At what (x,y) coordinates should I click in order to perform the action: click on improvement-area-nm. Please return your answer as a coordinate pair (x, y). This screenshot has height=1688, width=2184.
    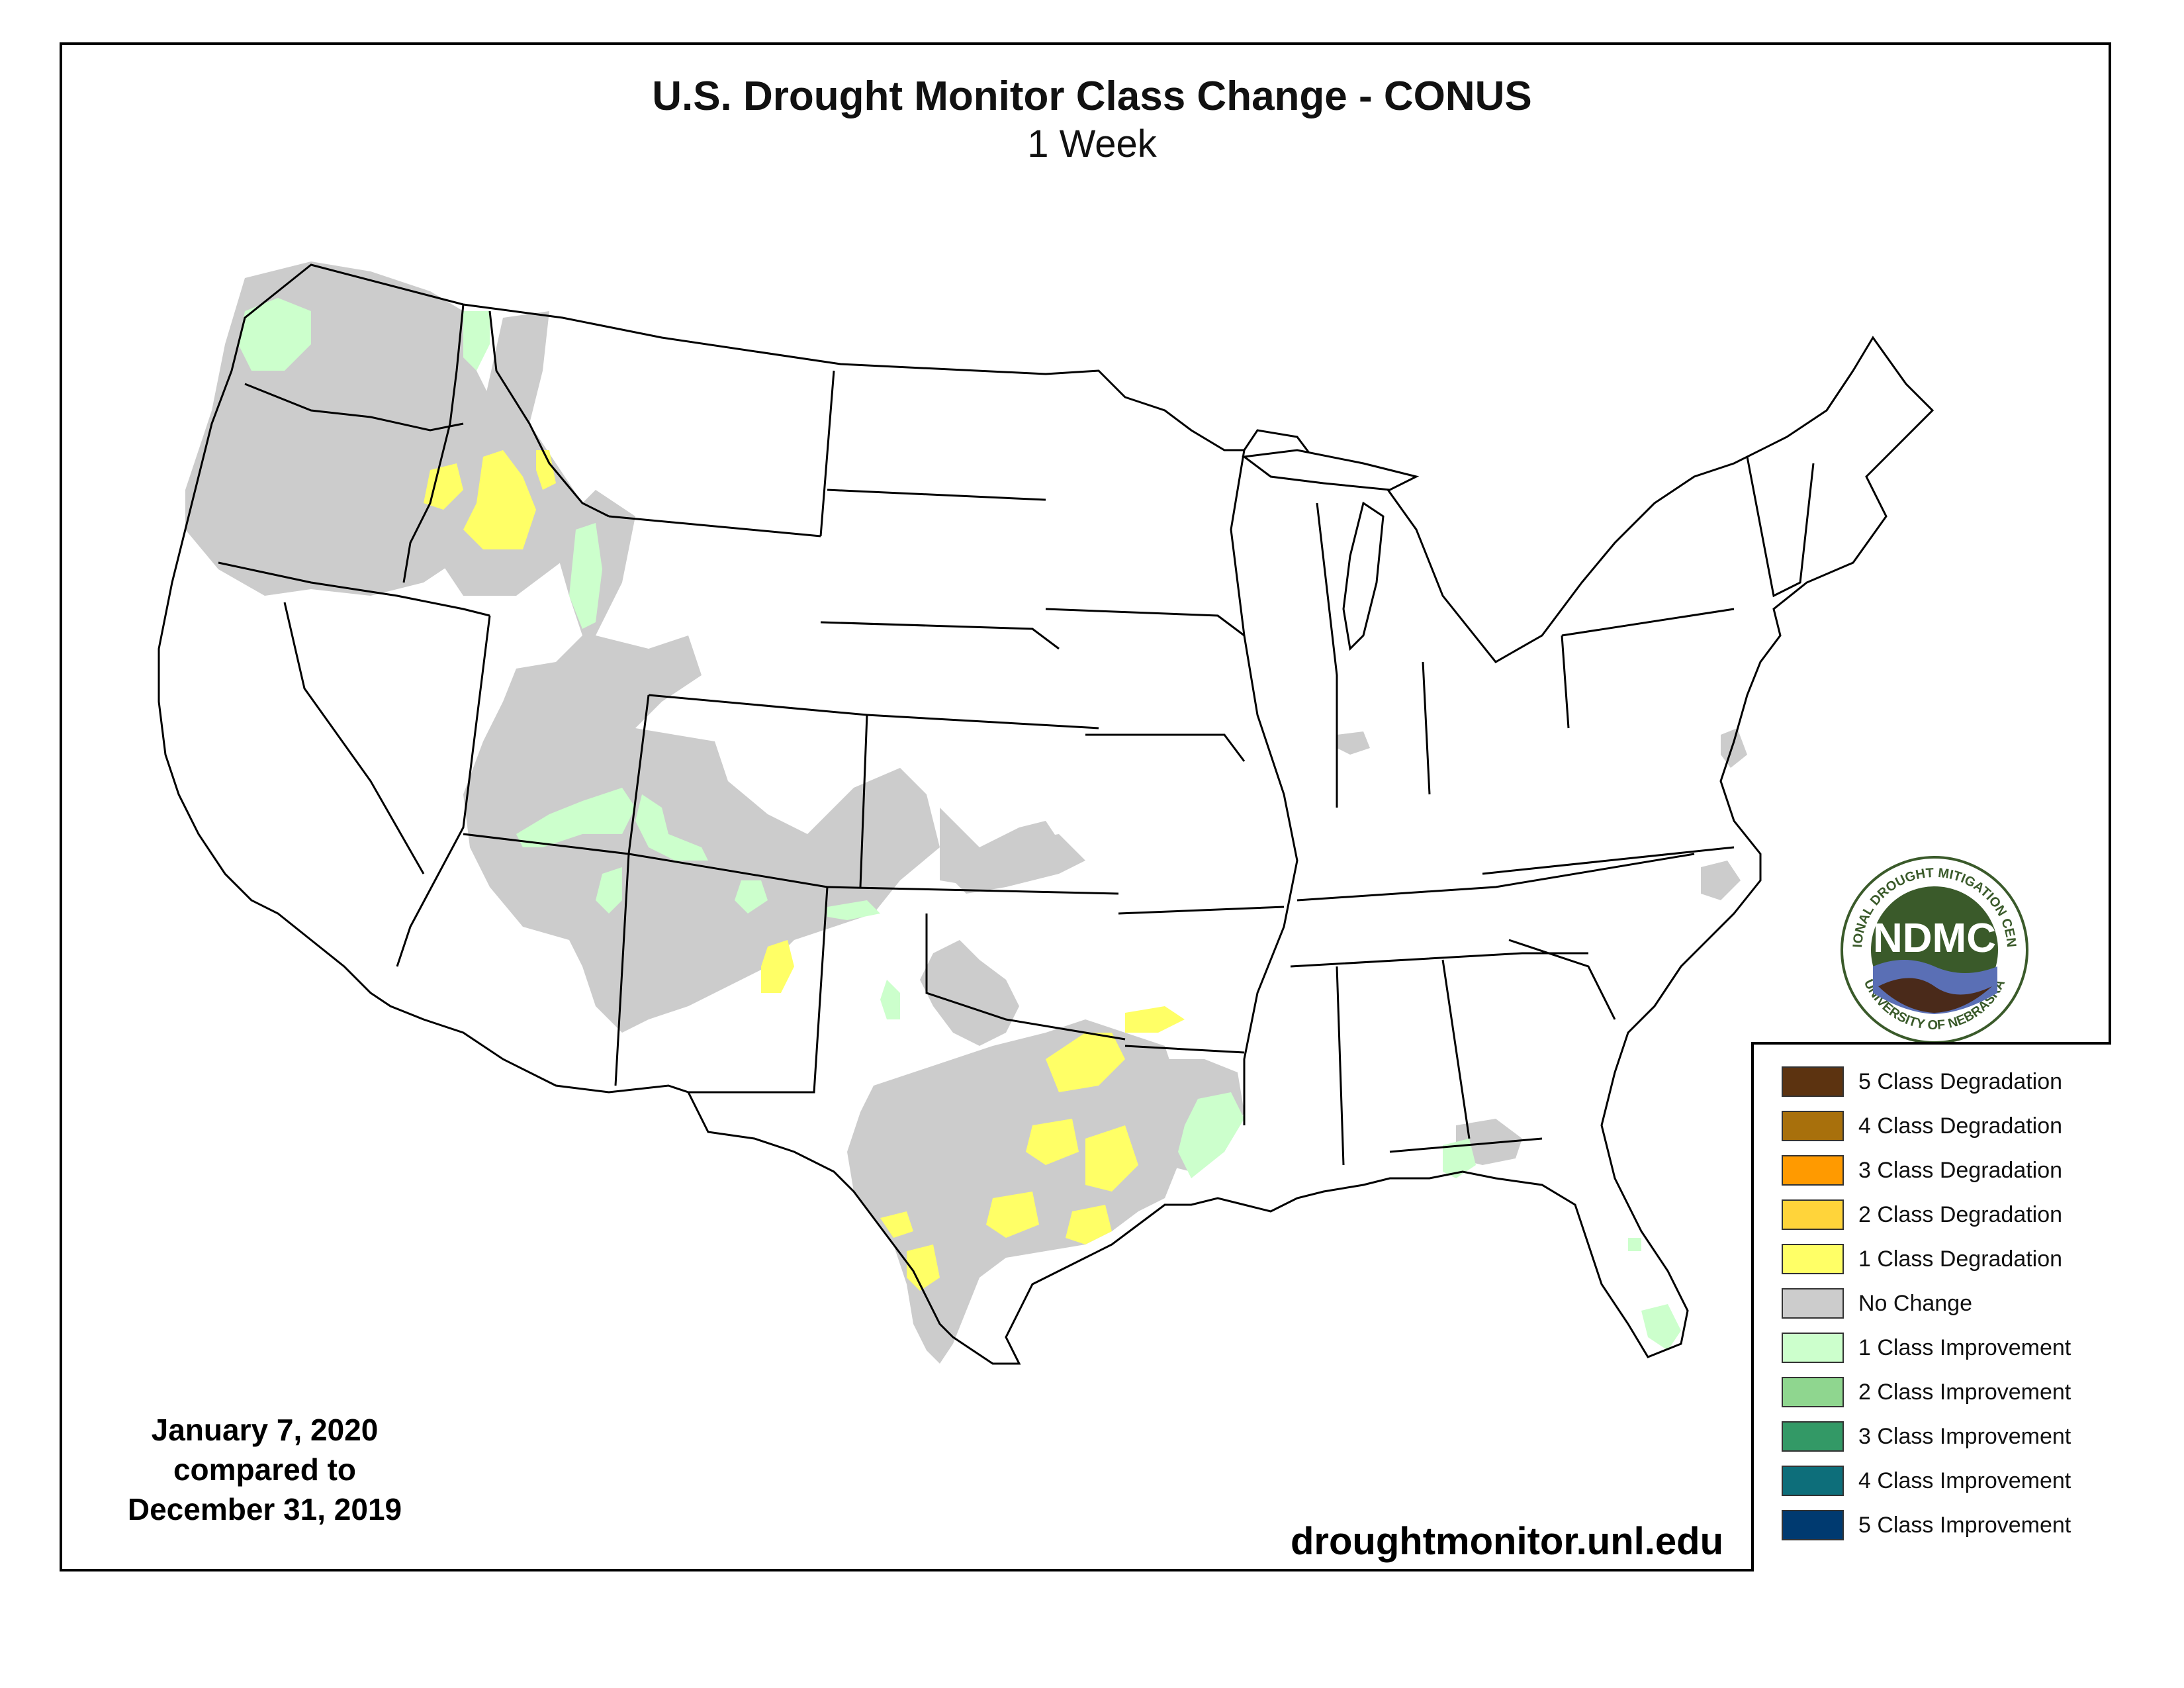
    Looking at the image, I should click on (853, 910).